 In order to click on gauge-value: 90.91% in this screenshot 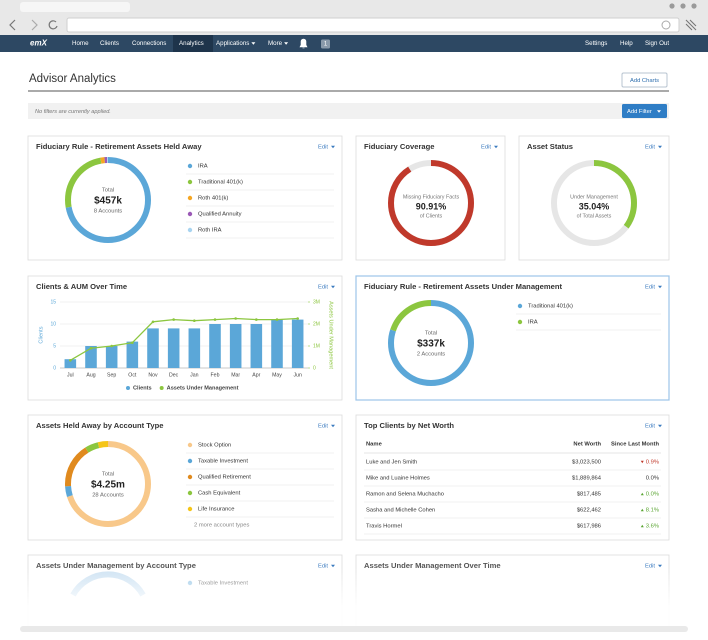, I will do `click(431, 206)`.